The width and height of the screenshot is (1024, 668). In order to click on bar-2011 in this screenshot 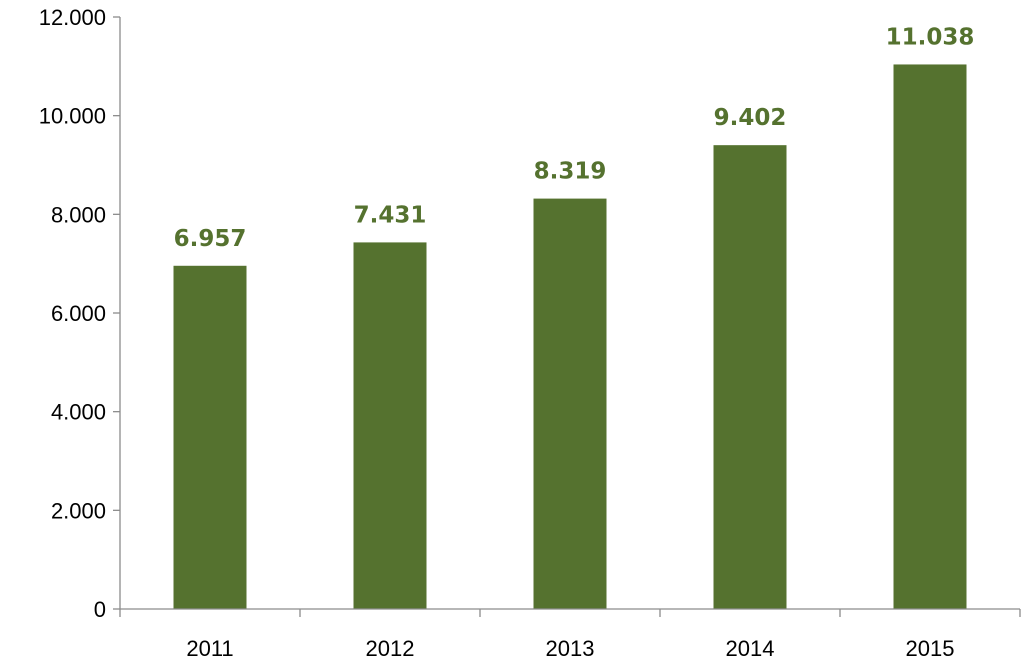, I will do `click(210, 437)`.